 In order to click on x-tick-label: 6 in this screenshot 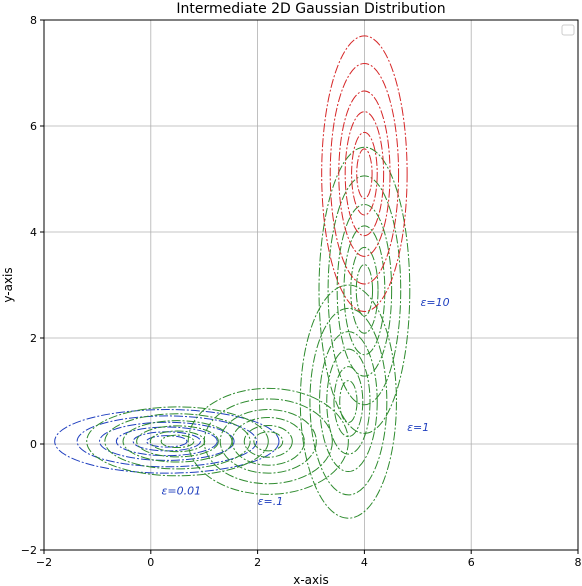, I will do `click(471, 562)`.